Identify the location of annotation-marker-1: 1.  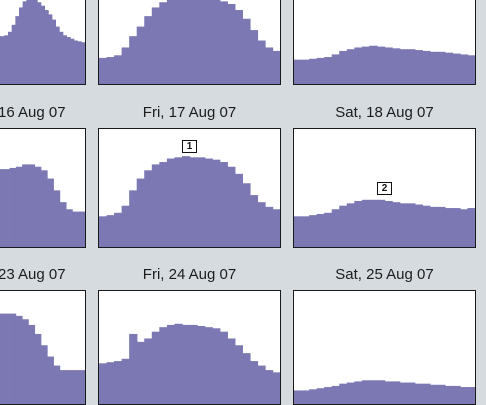
(189, 146).